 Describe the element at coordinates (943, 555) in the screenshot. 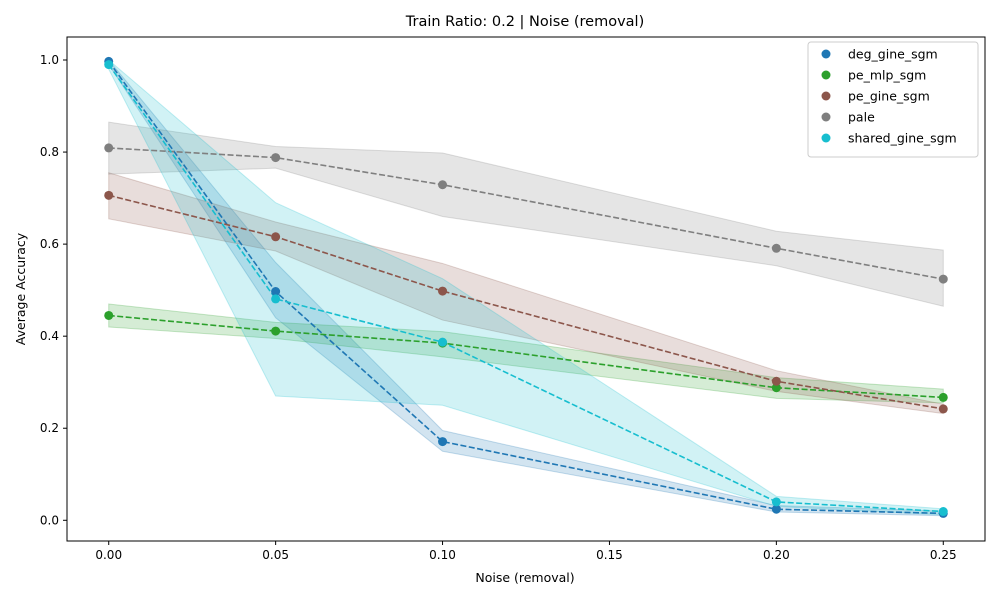

I see `x-tick-label: 0.25` at that location.